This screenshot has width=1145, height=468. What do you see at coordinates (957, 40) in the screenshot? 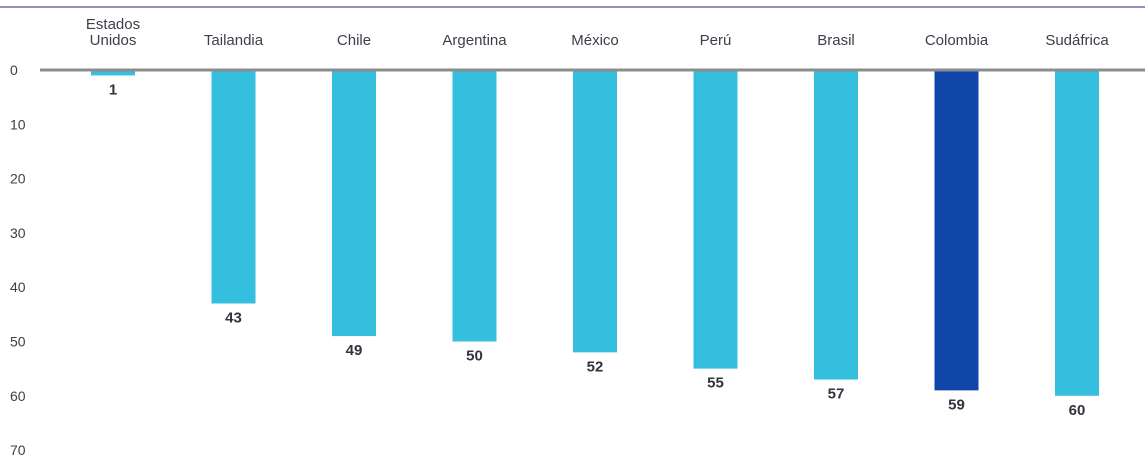
I see `category-label: Colombia` at bounding box center [957, 40].